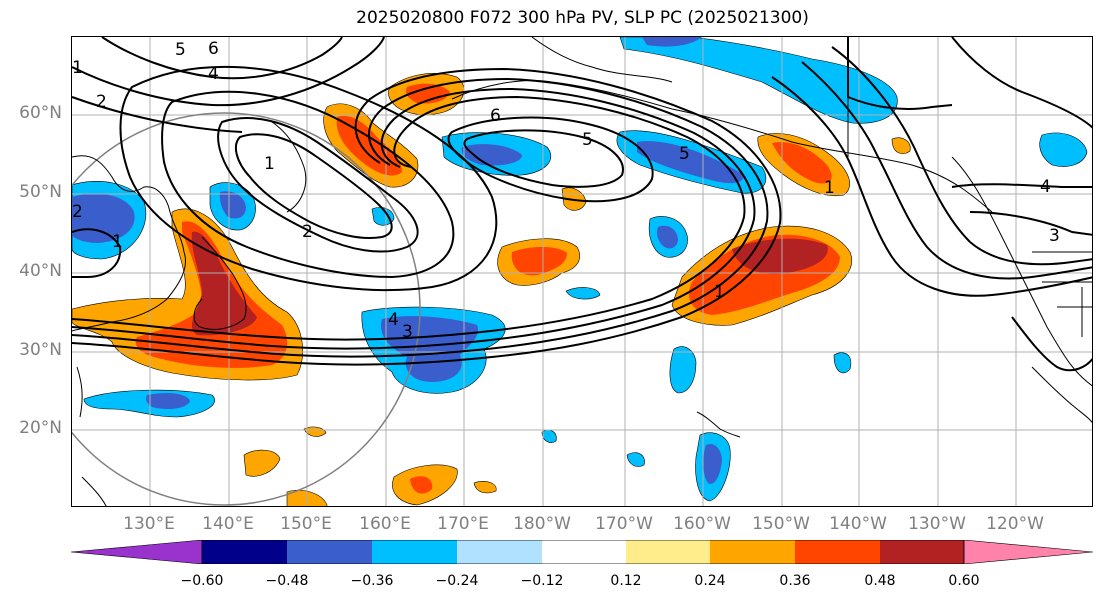 Image resolution: width=1105 pixels, height=601 pixels. I want to click on colorbar-tick-label: −0.12, so click(542, 581).